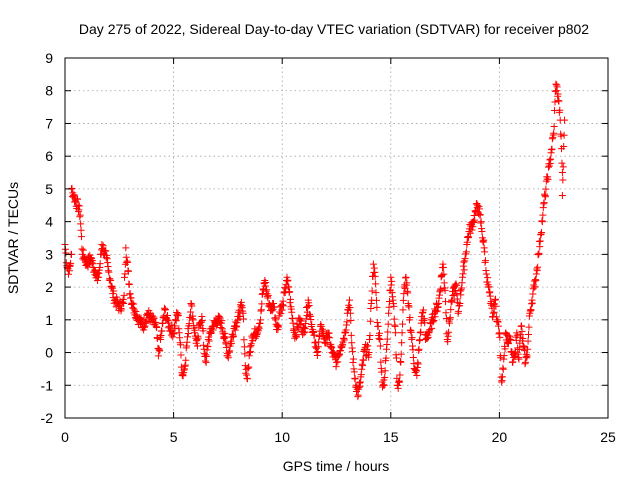  Describe the element at coordinates (49, 156) in the screenshot. I see `y-tick-label: 6` at that location.